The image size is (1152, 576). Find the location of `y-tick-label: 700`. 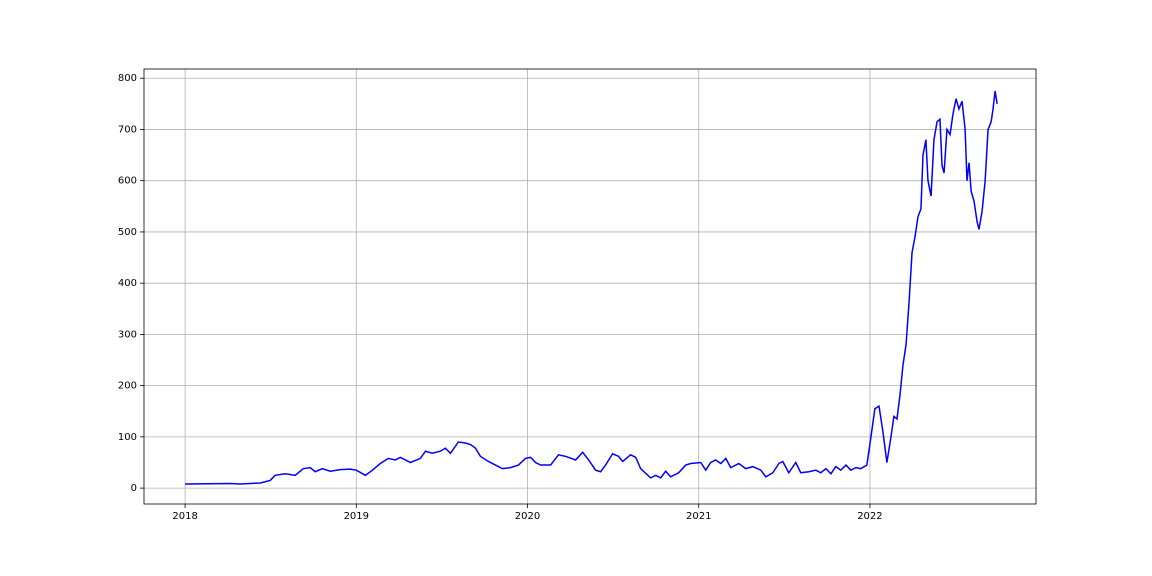

y-tick-label: 700 is located at coordinates (127, 129).